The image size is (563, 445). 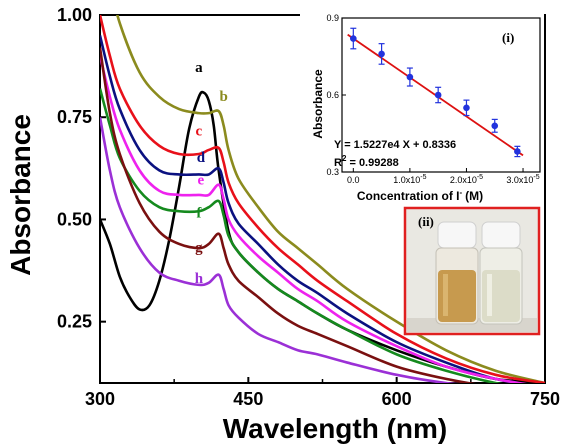 What do you see at coordinates (457, 235) in the screenshot?
I see `vial-left-cap` at bounding box center [457, 235].